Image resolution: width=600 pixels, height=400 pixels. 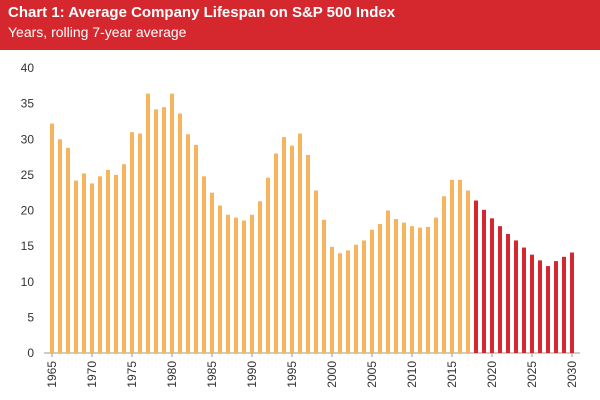 What do you see at coordinates (212, 374) in the screenshot?
I see `x-tick-label: 1985` at bounding box center [212, 374].